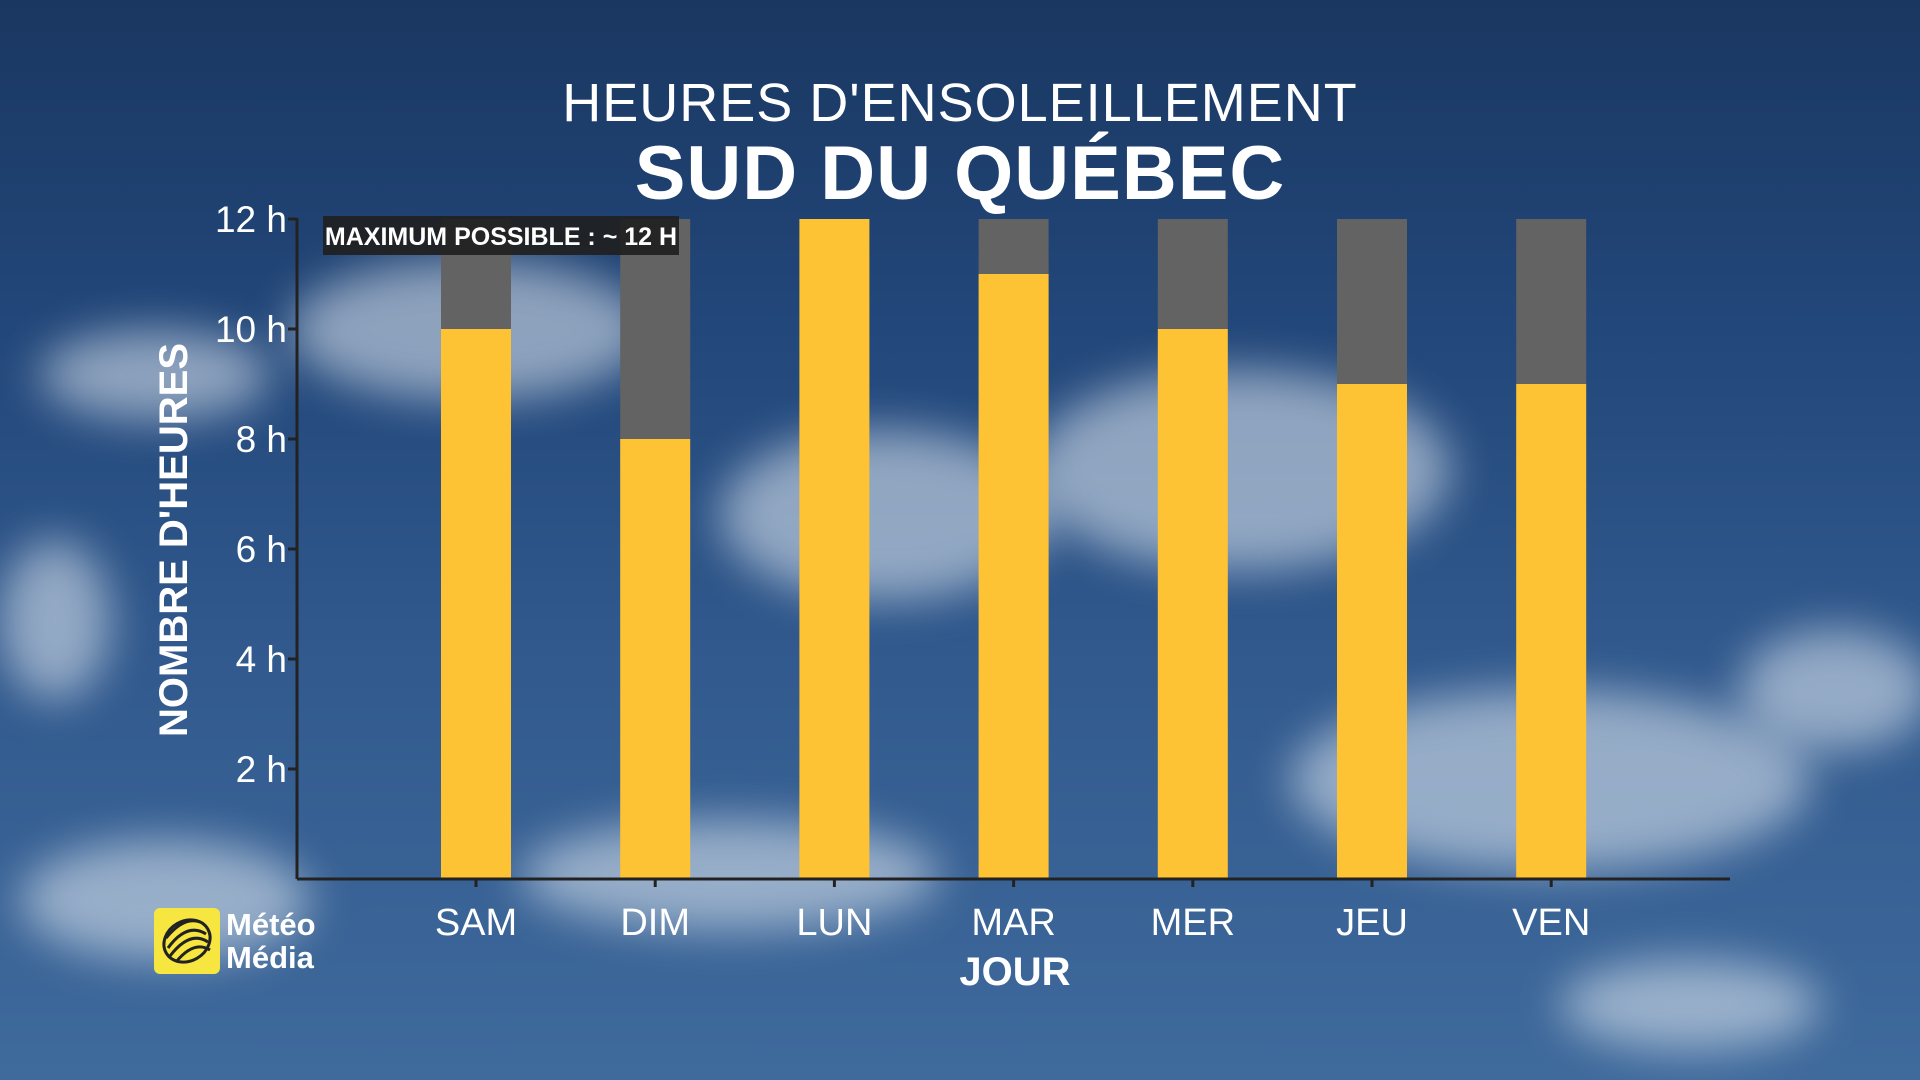  Describe the element at coordinates (1551, 923) in the screenshot. I see `x-tick-label: VEN` at that location.